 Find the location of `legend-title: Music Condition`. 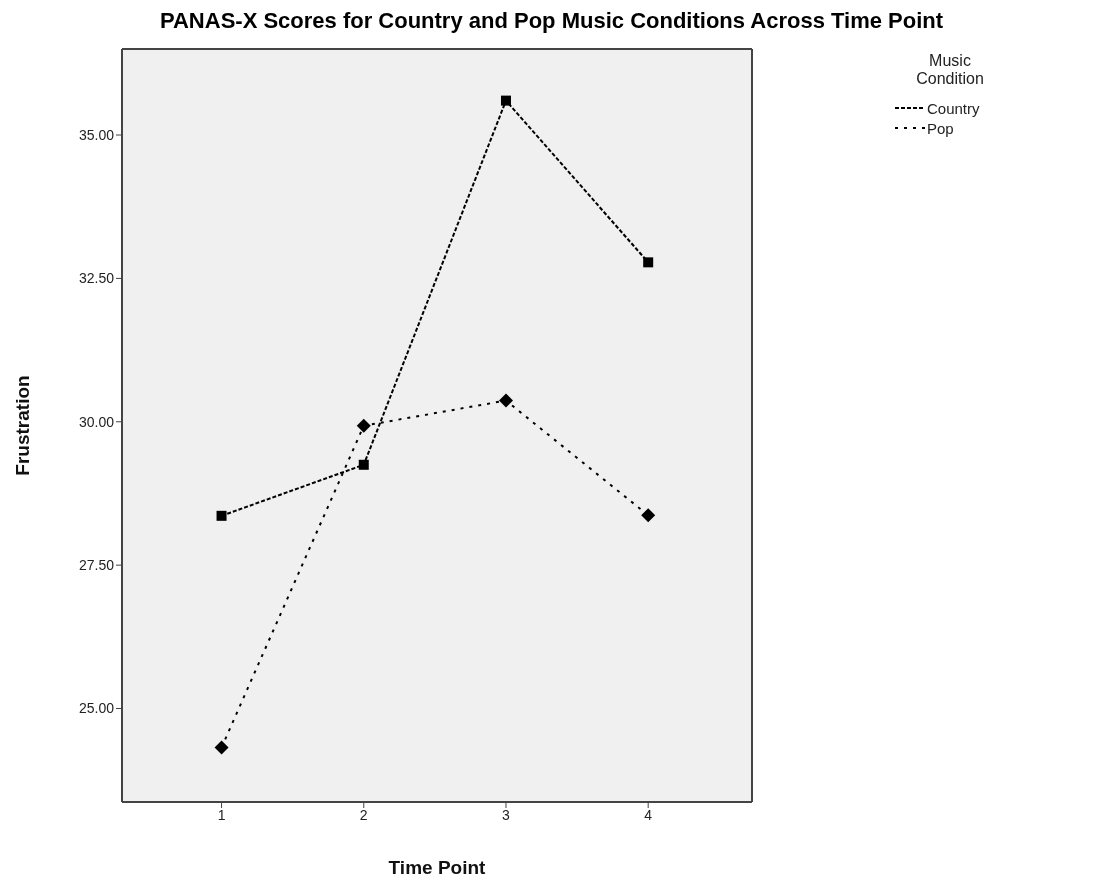

legend-title: Music Condition is located at coordinates (950, 70).